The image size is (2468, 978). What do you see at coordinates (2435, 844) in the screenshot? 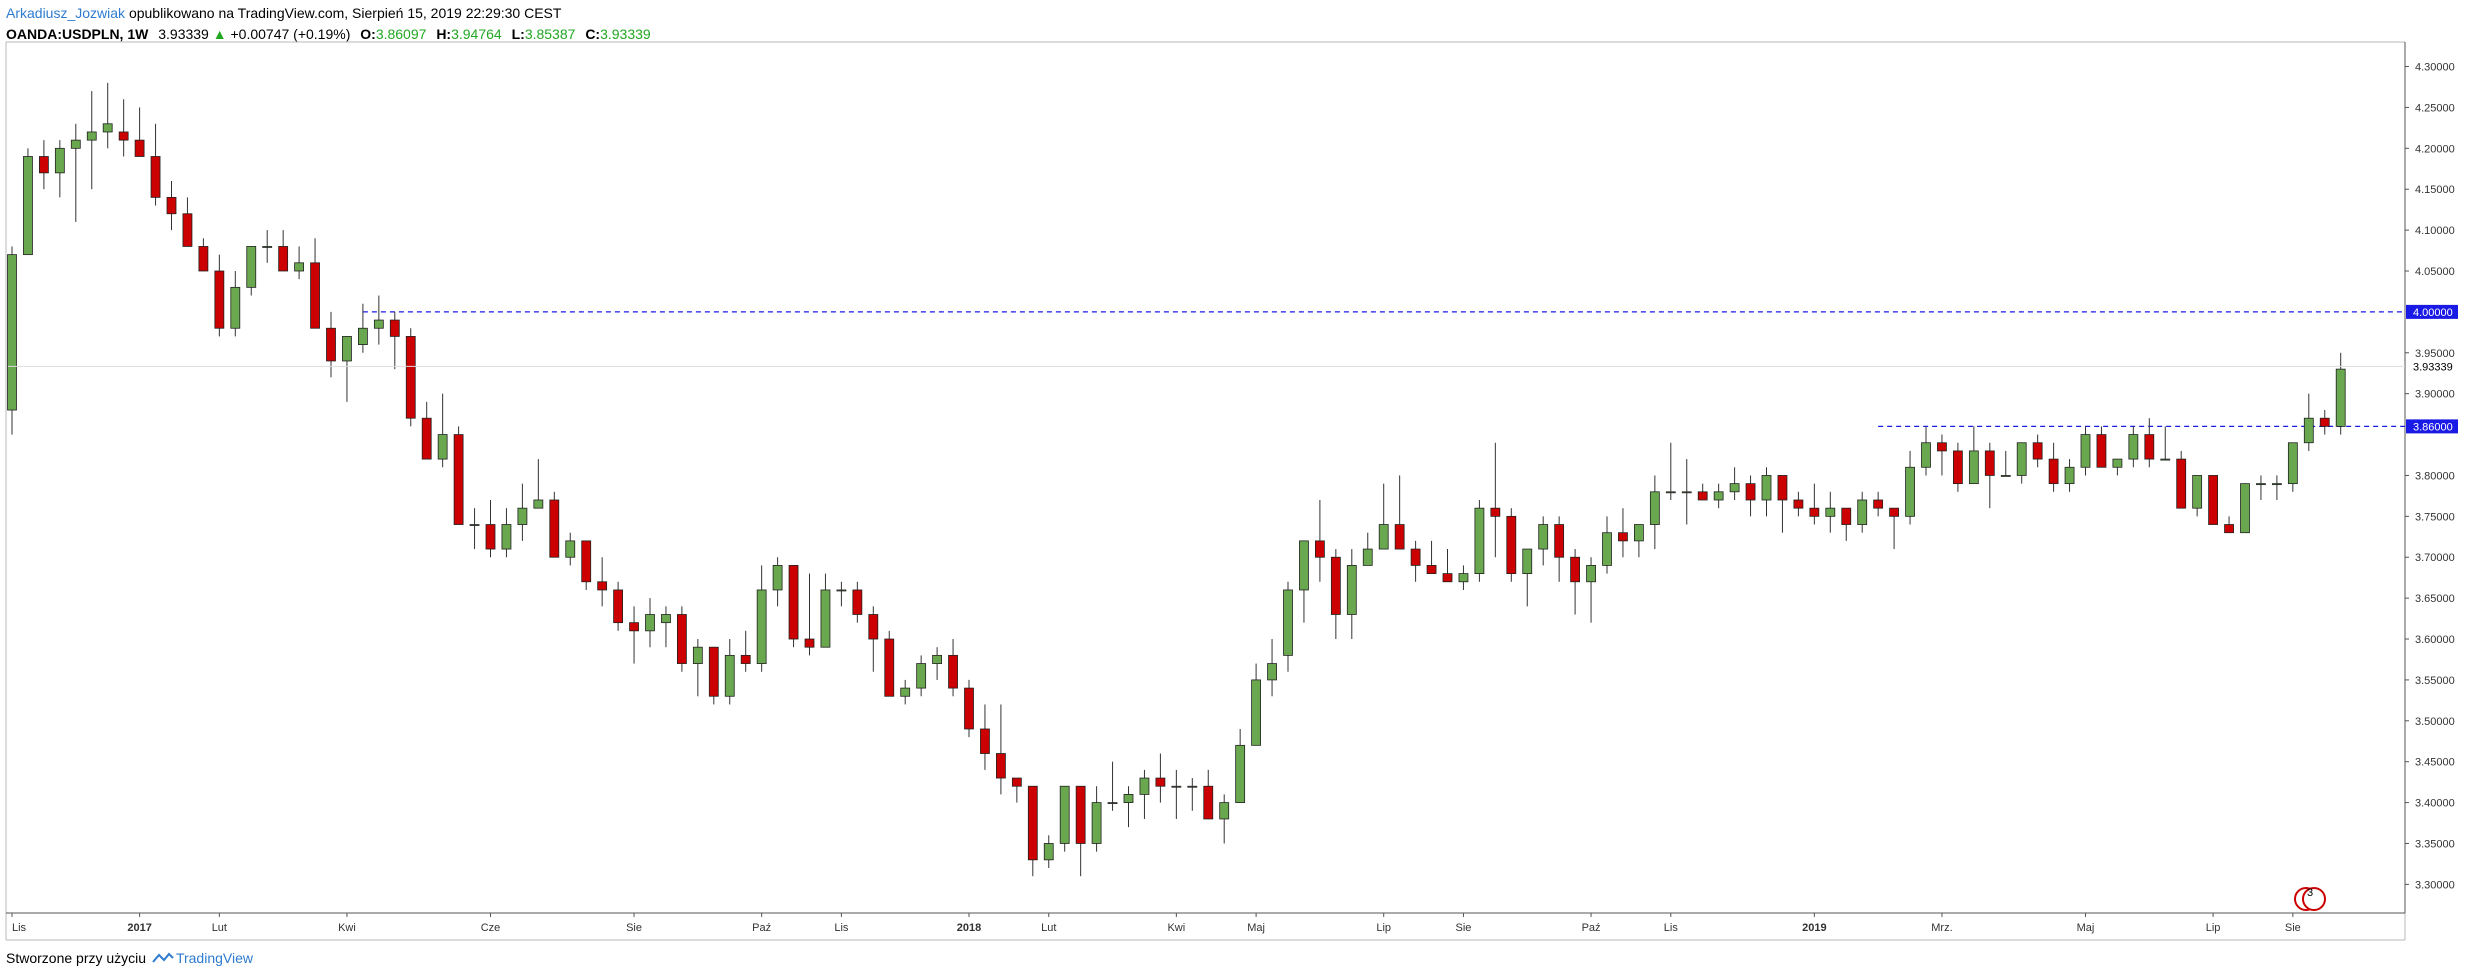
I see `y-tick-label: 3.35000` at bounding box center [2435, 844].